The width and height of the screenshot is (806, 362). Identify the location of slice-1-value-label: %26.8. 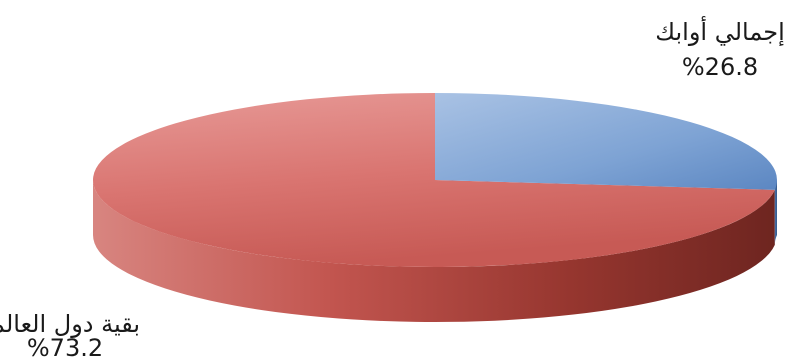
(720, 67).